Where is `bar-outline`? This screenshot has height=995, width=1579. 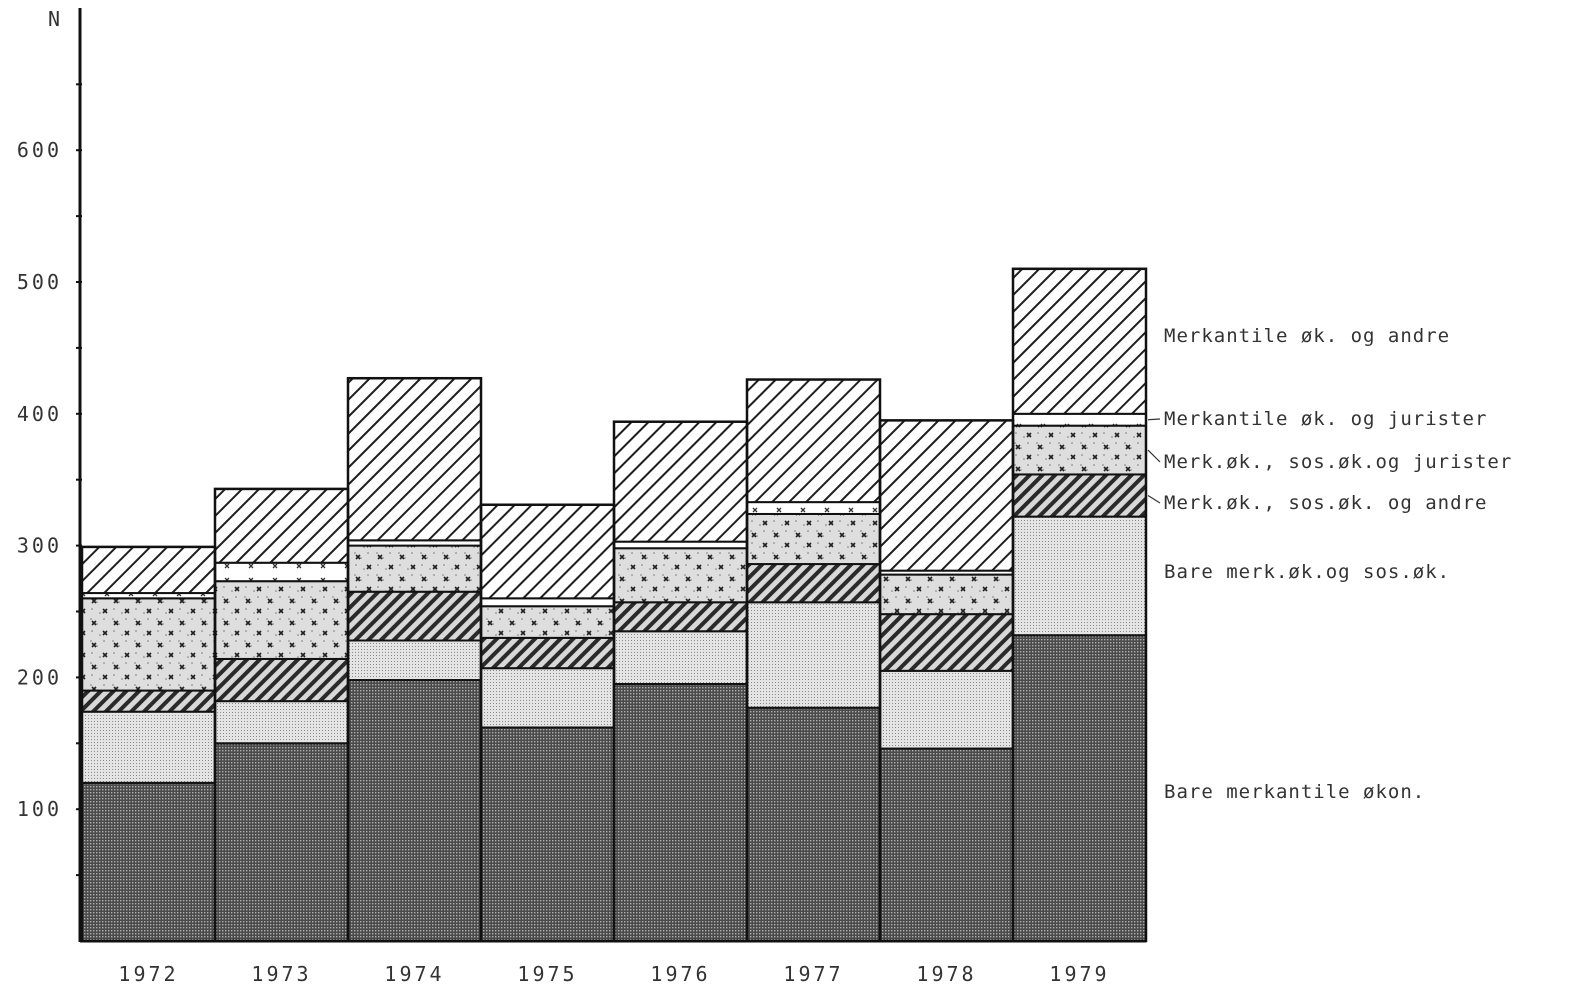
bar-outline is located at coordinates (1079, 605).